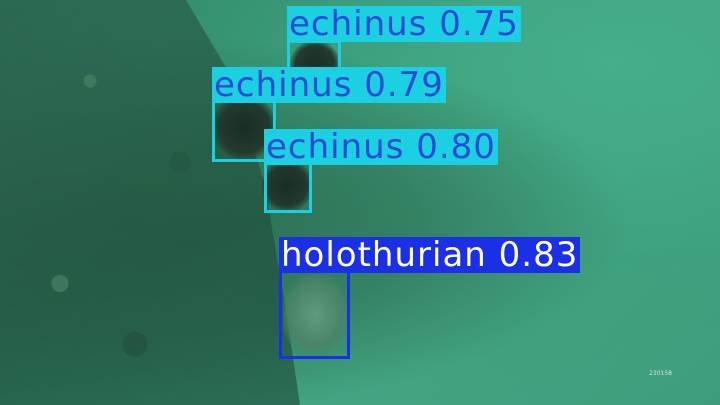 This screenshot has width=720, height=405. Describe the element at coordinates (329, 85) in the screenshot. I see `detection-label-echinus-079: echinus 0.79` at that location.